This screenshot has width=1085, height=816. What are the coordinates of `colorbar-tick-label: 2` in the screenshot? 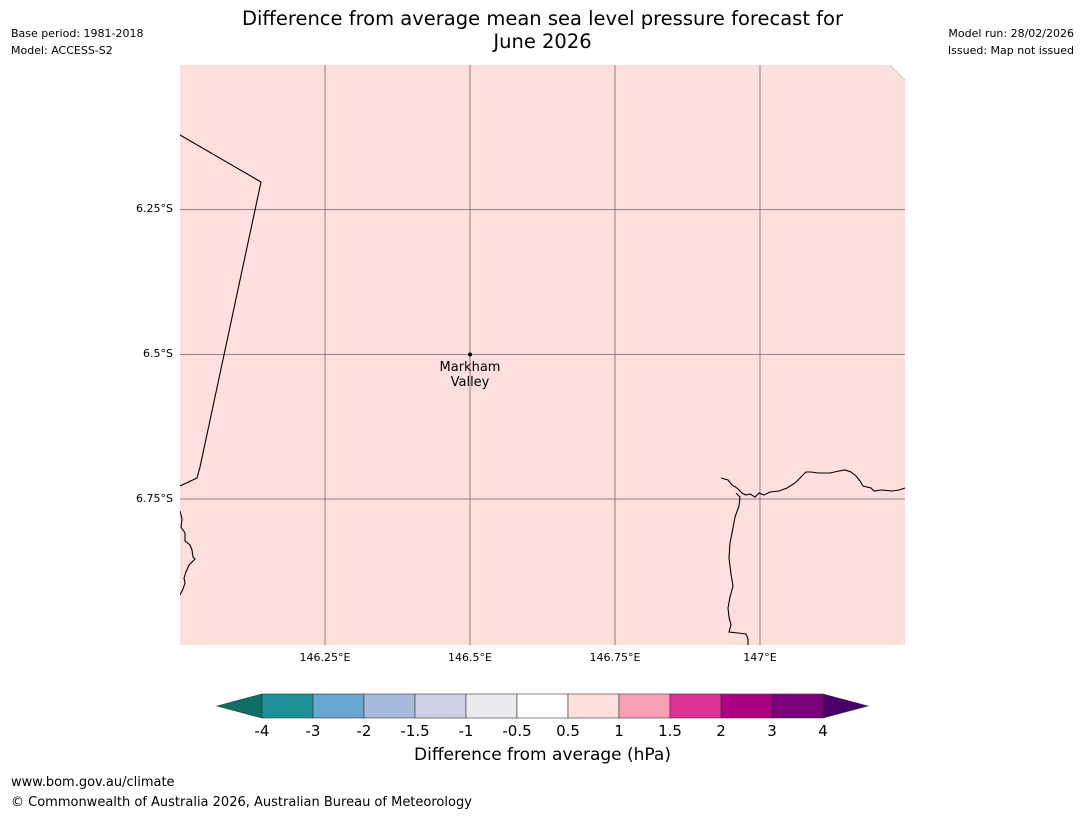 It's located at (721, 731).